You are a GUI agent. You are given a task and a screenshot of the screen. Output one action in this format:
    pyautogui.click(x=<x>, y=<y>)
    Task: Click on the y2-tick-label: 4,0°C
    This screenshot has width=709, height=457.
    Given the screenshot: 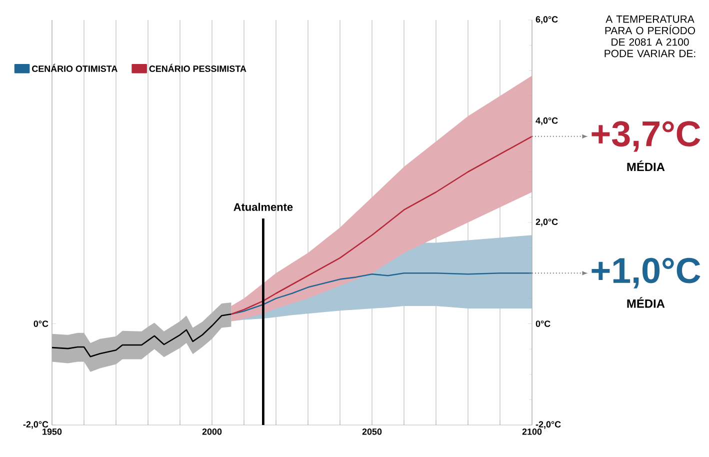 What is the action you would take?
    pyautogui.click(x=547, y=121)
    